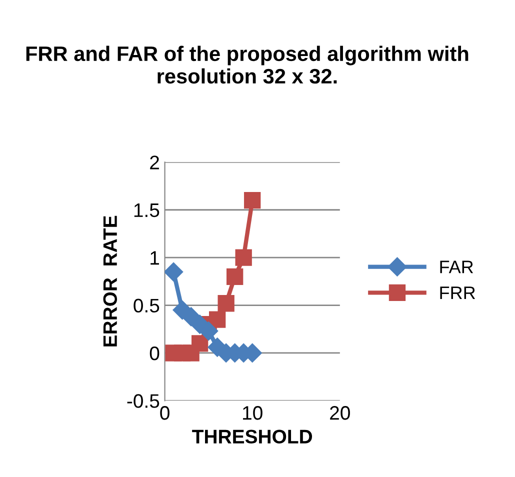 This screenshot has width=515, height=477. What do you see at coordinates (110, 281) in the screenshot?
I see `y-axis-title: ERROR RATE` at bounding box center [110, 281].